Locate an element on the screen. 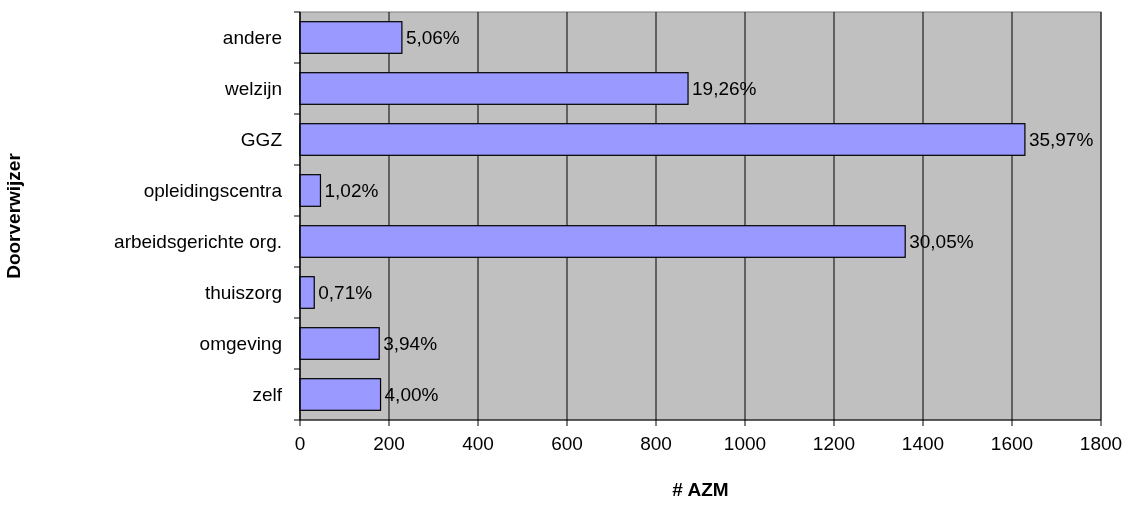 This screenshot has height=516, width=1136. annotation: 3,94% is located at coordinates (410, 344).